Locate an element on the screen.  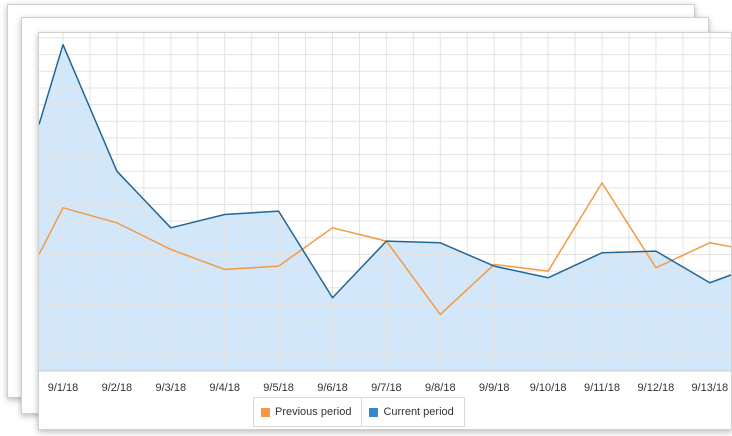
x-tick-label: 9/2/18 is located at coordinates (117, 388).